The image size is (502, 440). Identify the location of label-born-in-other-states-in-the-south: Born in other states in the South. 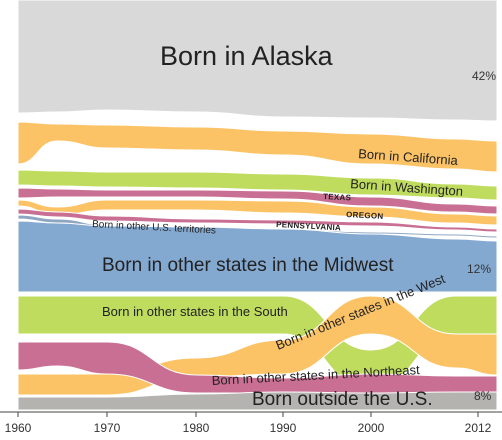
(195, 311).